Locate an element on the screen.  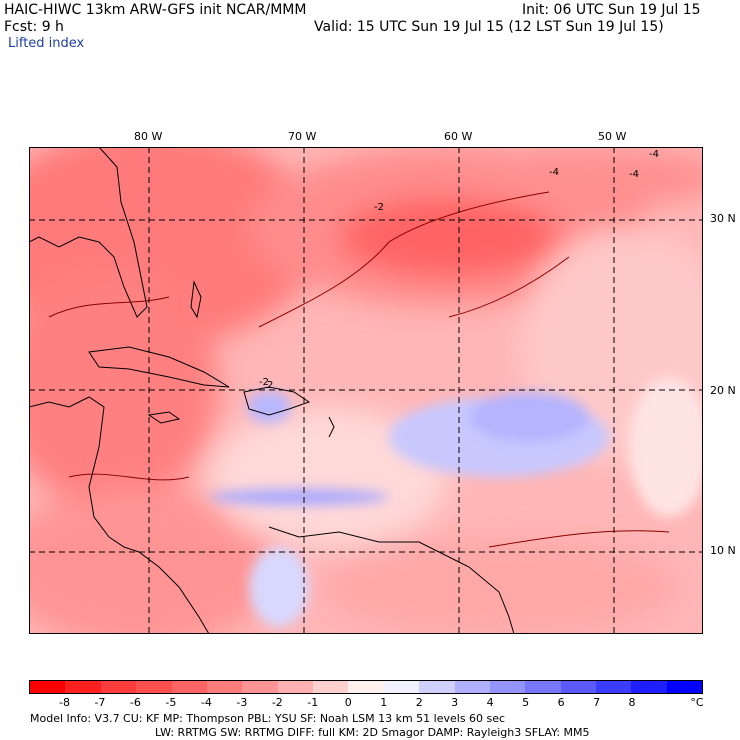
lon-label-80w: 80 W is located at coordinates (148, 136).